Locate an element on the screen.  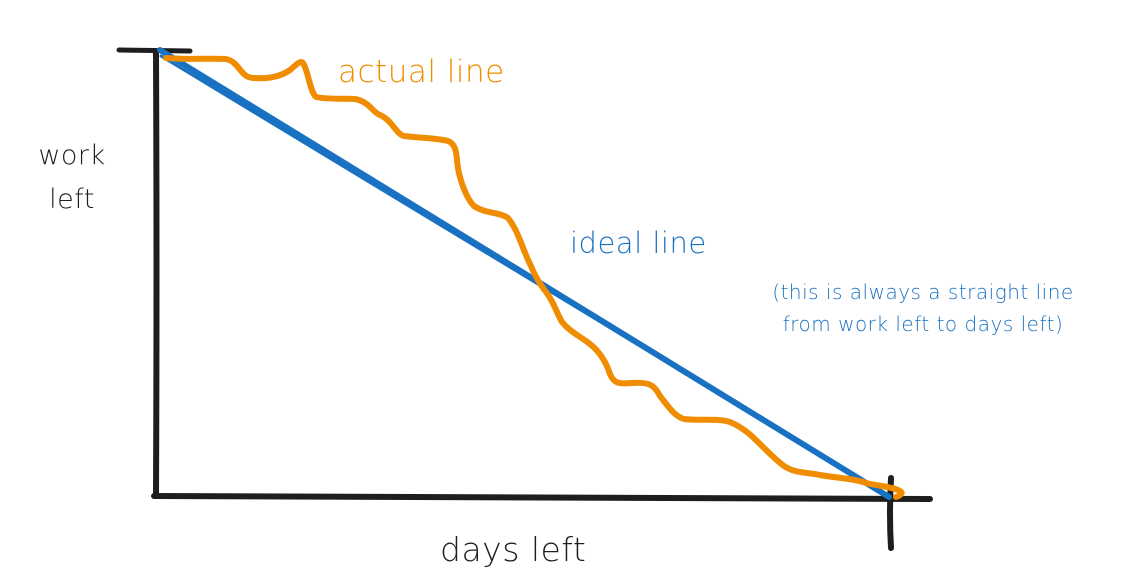
ideal-line-label: ideal line is located at coordinates (638, 243).